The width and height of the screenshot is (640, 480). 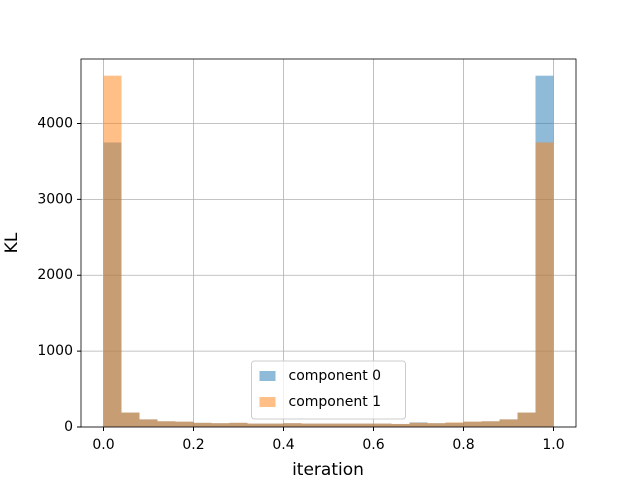 What do you see at coordinates (328, 470) in the screenshot?
I see `x-axis-label: iteration` at bounding box center [328, 470].